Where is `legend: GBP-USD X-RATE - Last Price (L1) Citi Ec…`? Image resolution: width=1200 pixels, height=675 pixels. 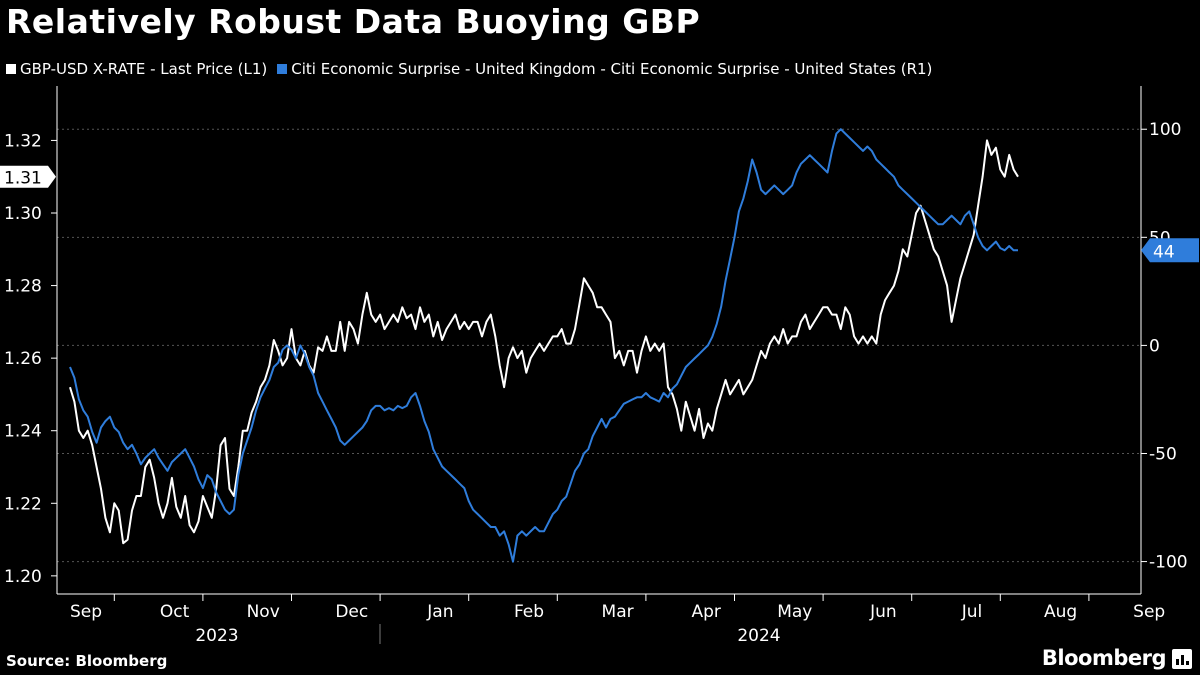
legend: GBP-USD X-RATE - Last Price (L1) Citi Ec… is located at coordinates (474, 69).